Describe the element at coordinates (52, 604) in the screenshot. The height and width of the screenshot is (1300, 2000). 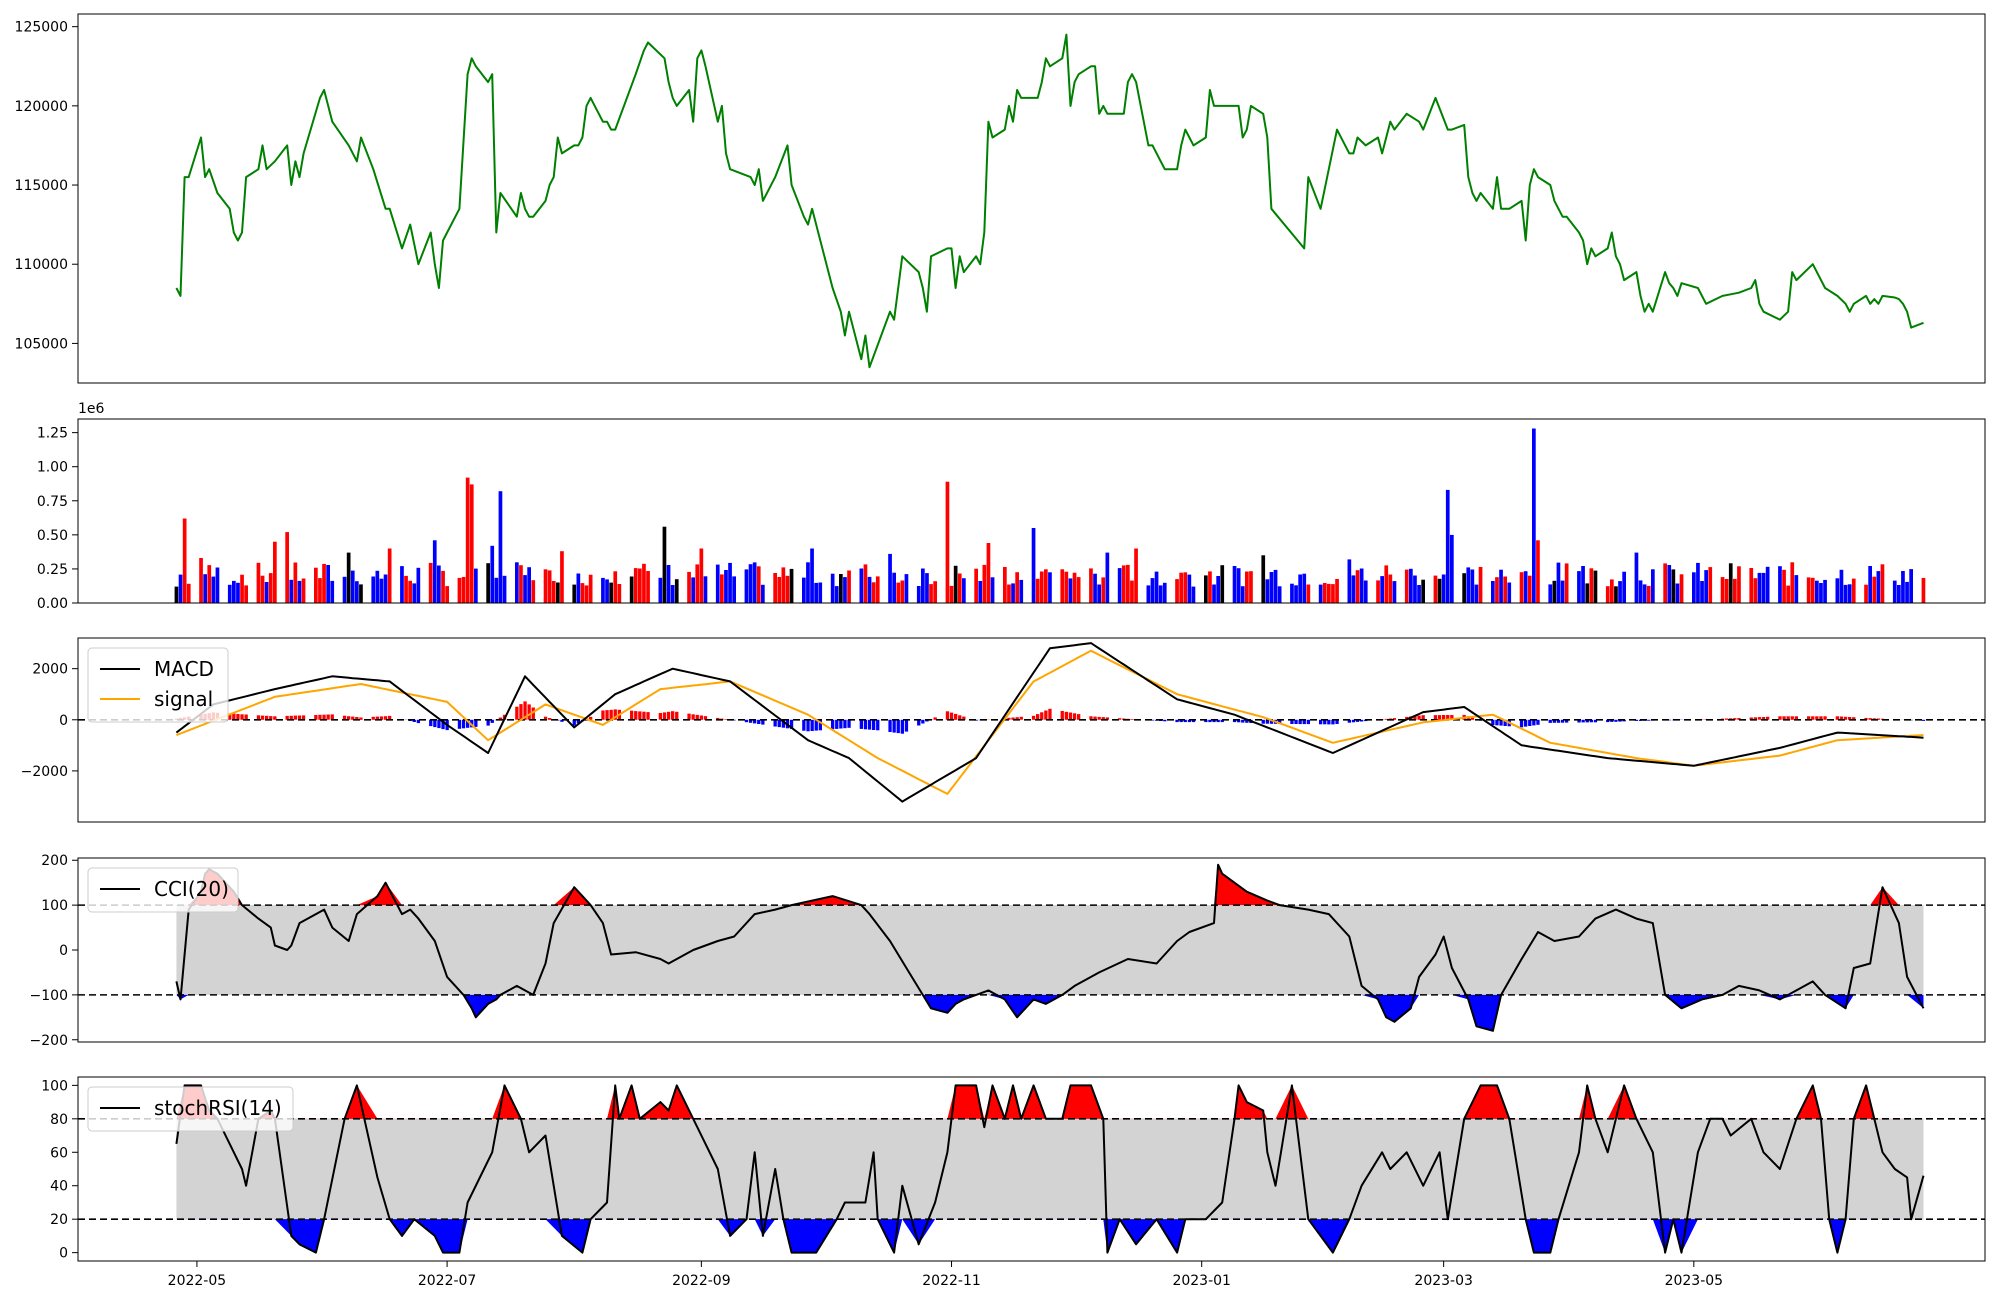
I see `volume-ytick-label: 0.00` at that location.